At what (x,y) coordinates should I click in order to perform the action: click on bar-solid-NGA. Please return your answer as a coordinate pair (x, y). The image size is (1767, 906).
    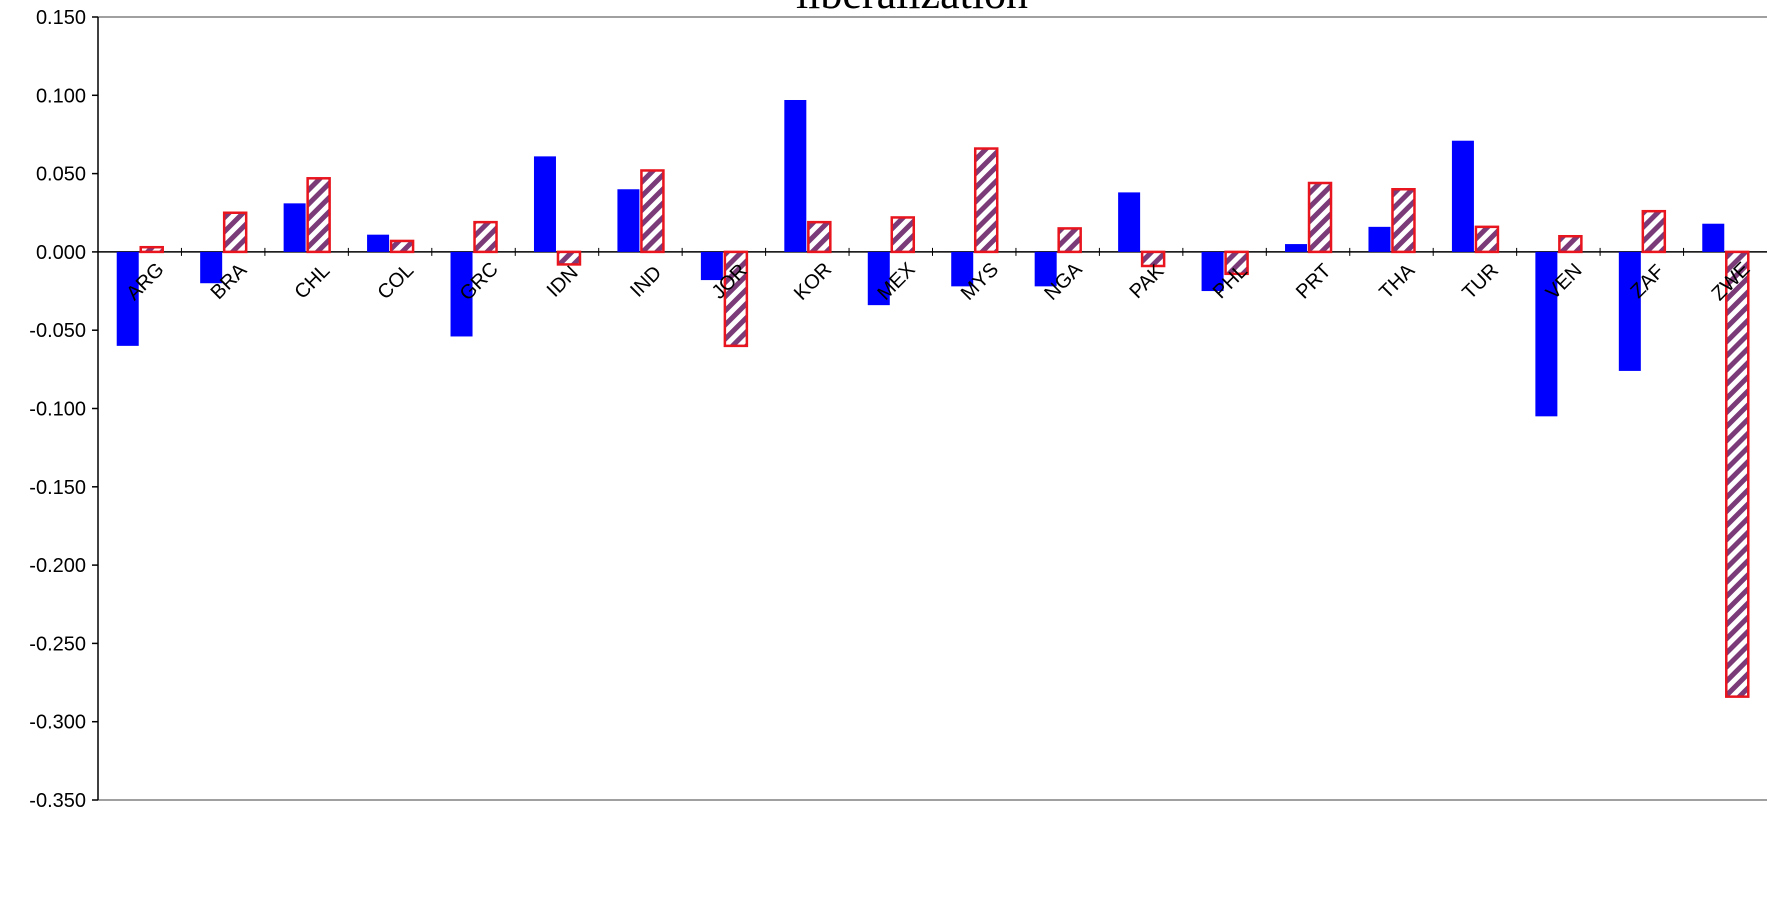
    Looking at the image, I should click on (1045, 269).